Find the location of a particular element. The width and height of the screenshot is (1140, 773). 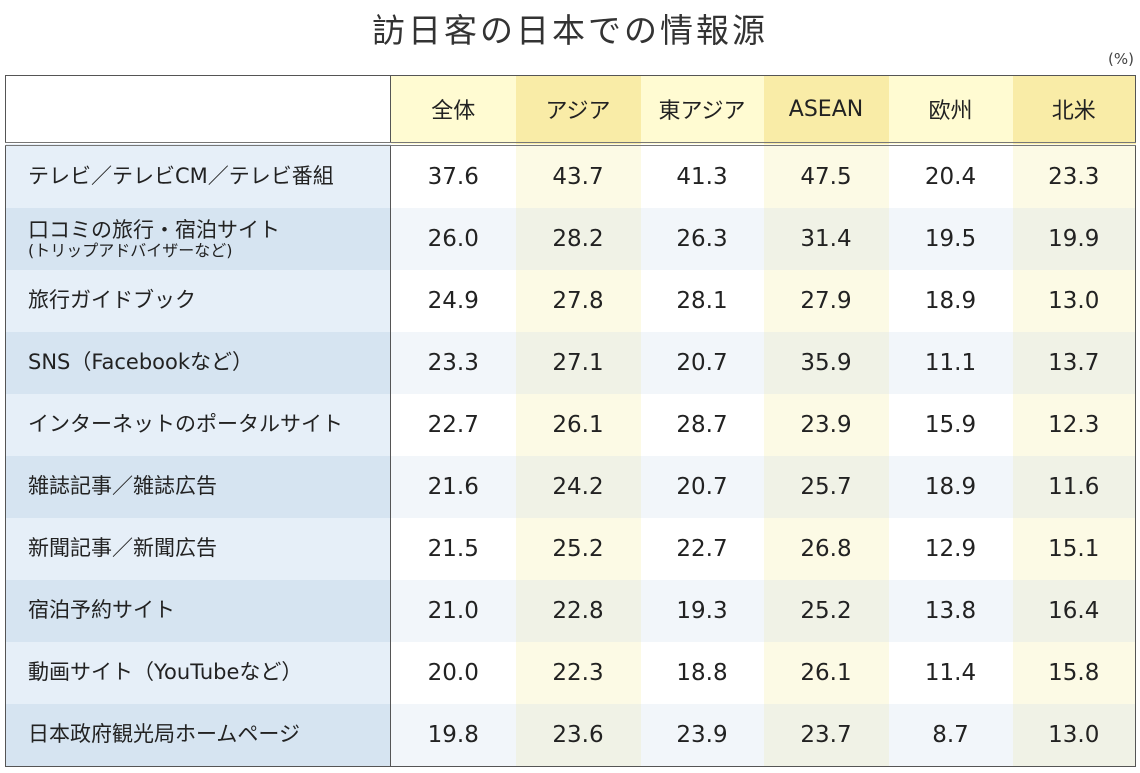

table-row: 動画サイト（YouTubeなど） 20.0 22.3 18.8 26.1 11.4 15.8 is located at coordinates (570, 673).